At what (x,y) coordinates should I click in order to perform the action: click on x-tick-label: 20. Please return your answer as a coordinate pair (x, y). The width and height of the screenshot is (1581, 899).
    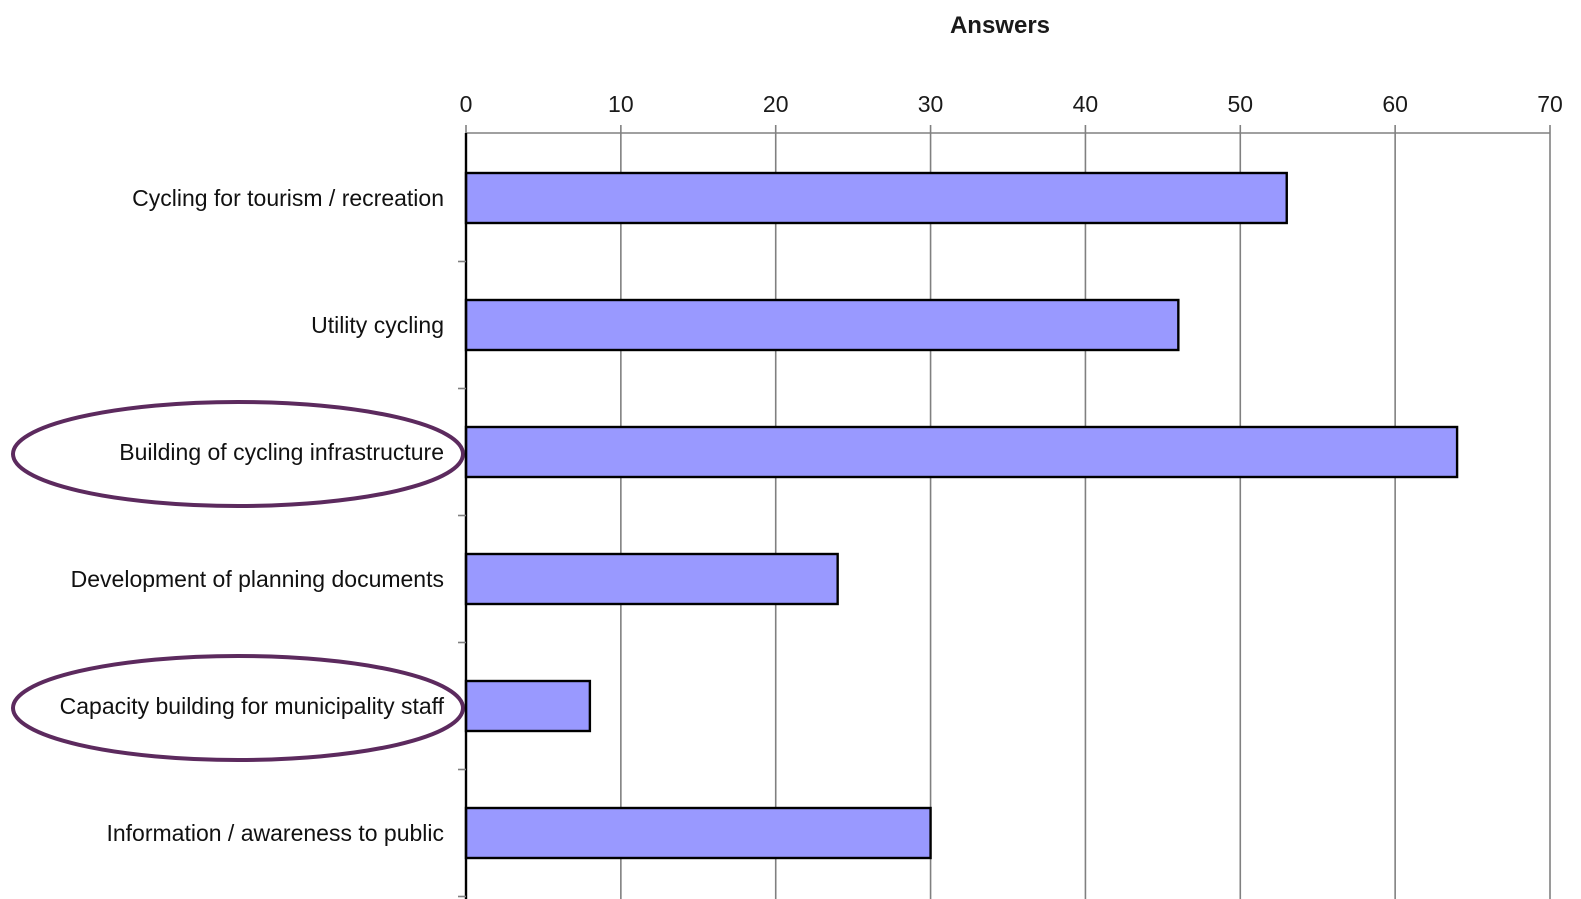
    Looking at the image, I should click on (776, 104).